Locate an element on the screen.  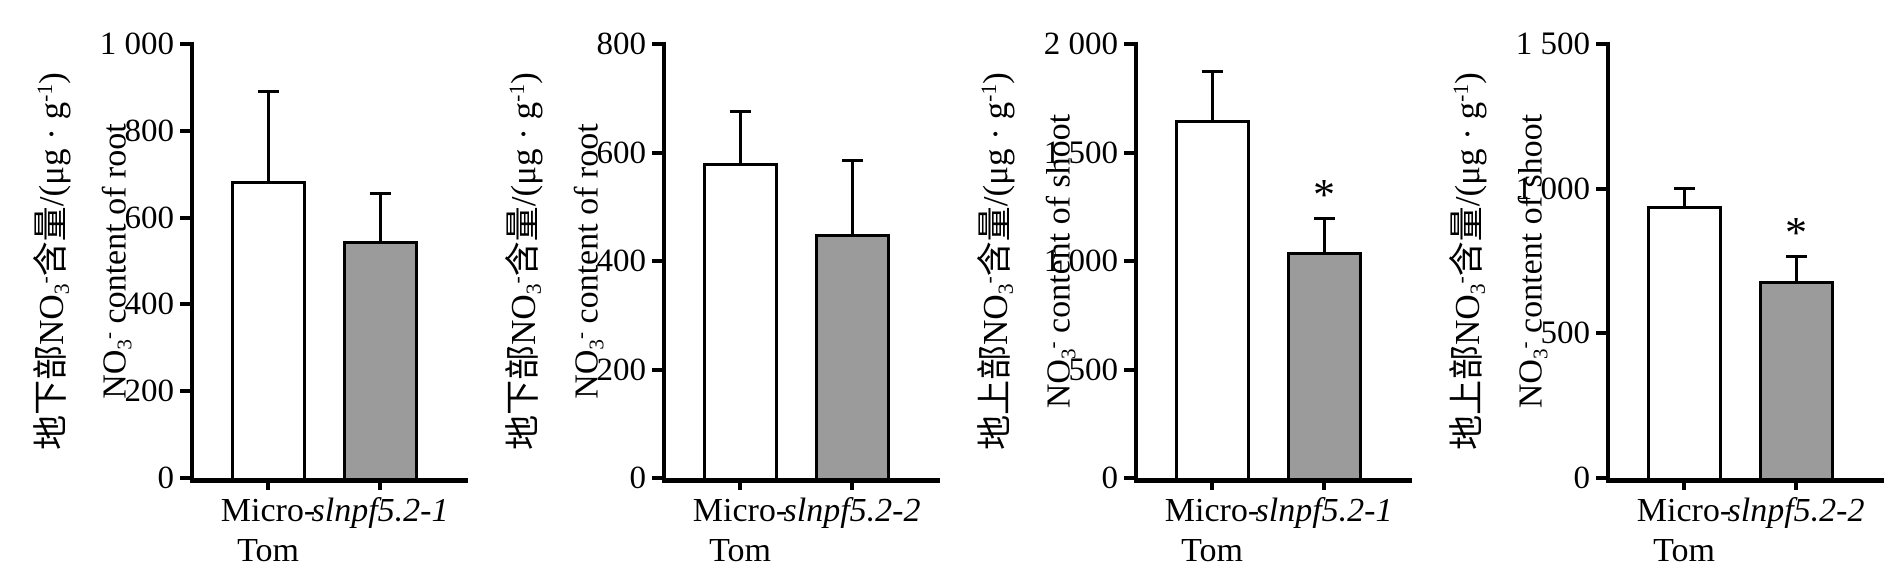
x-category-label-line: slnpf5.2-2 is located at coordinates (852, 510).